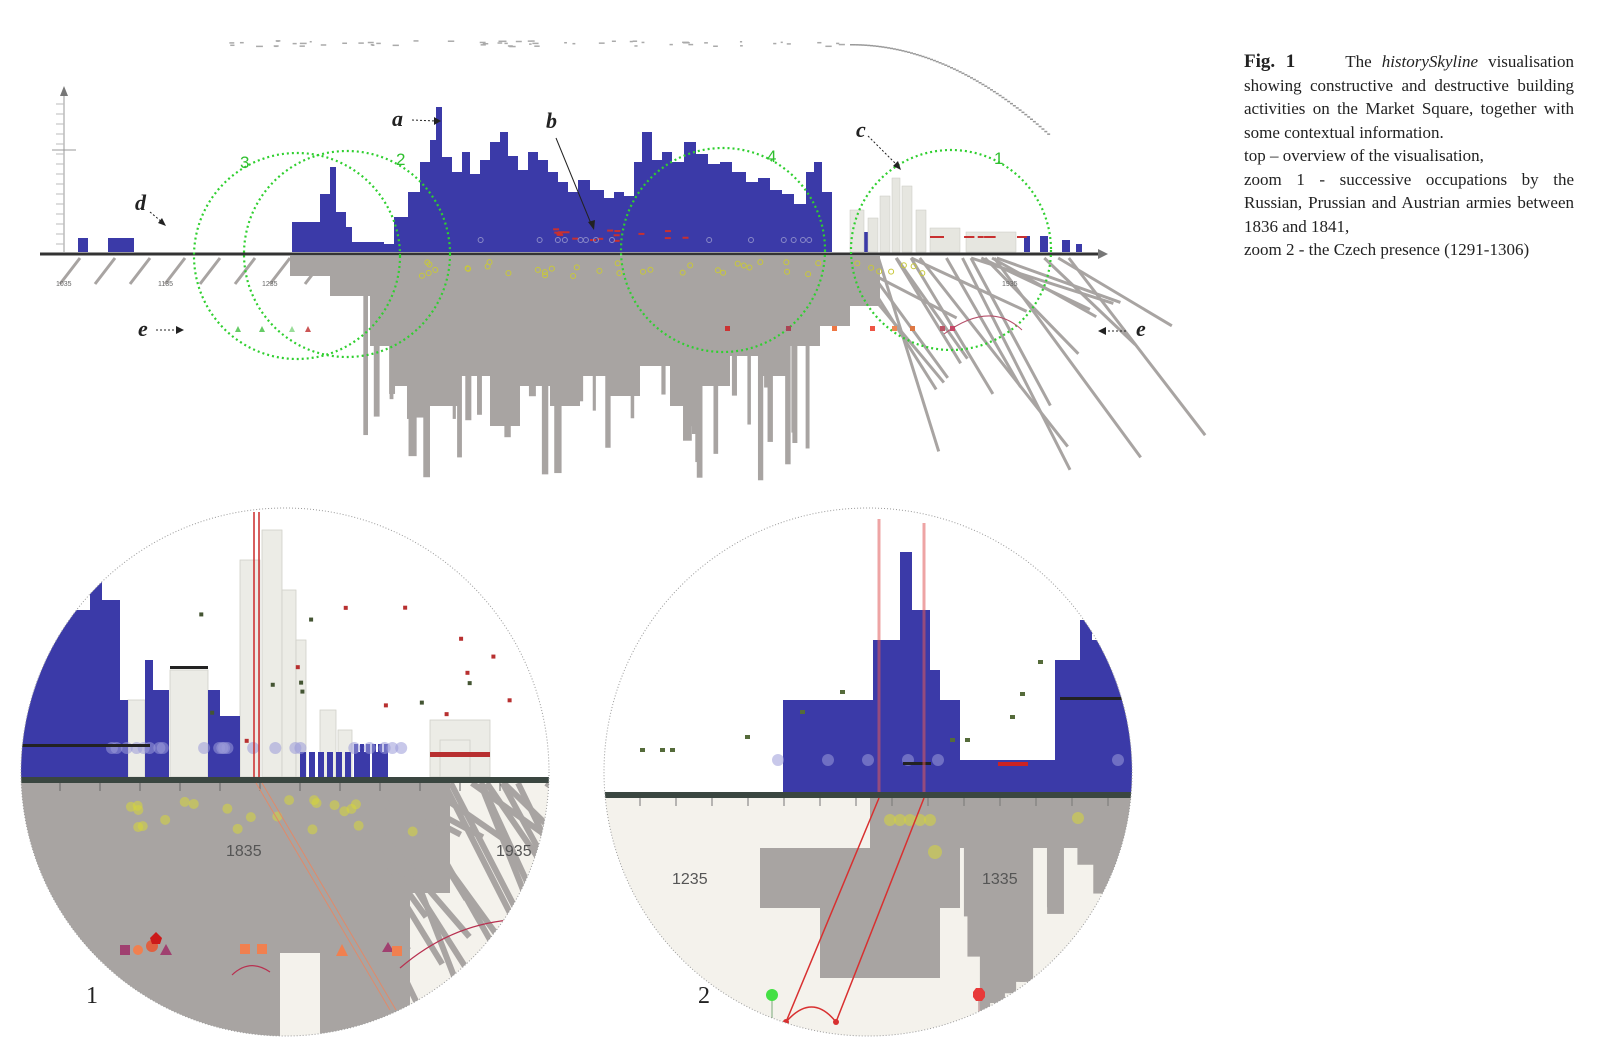 The height and width of the screenshot is (1064, 1600). What do you see at coordinates (244, 162) in the screenshot?
I see `zoom-label-3: 3` at bounding box center [244, 162].